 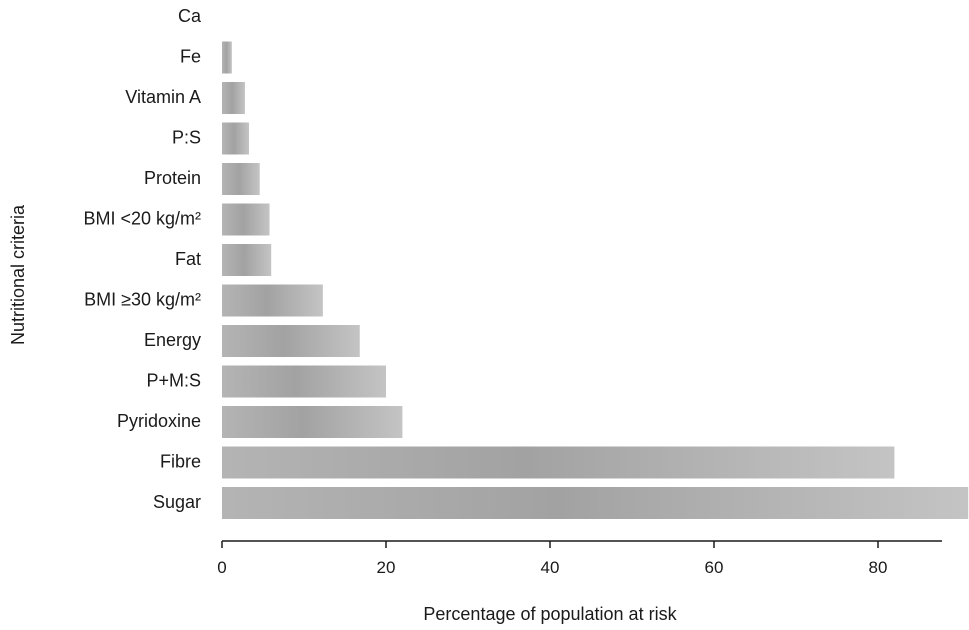 I want to click on category-label-p-m-s: P+M:S, so click(x=173, y=380).